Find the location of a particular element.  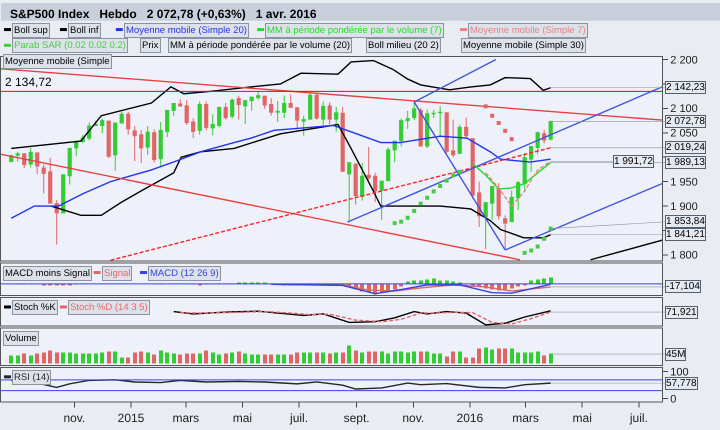

chart-title: S&P500 Index Hebdo 2 072,78 (+0,63%) 1 avr. 2016 is located at coordinates (163, 14).